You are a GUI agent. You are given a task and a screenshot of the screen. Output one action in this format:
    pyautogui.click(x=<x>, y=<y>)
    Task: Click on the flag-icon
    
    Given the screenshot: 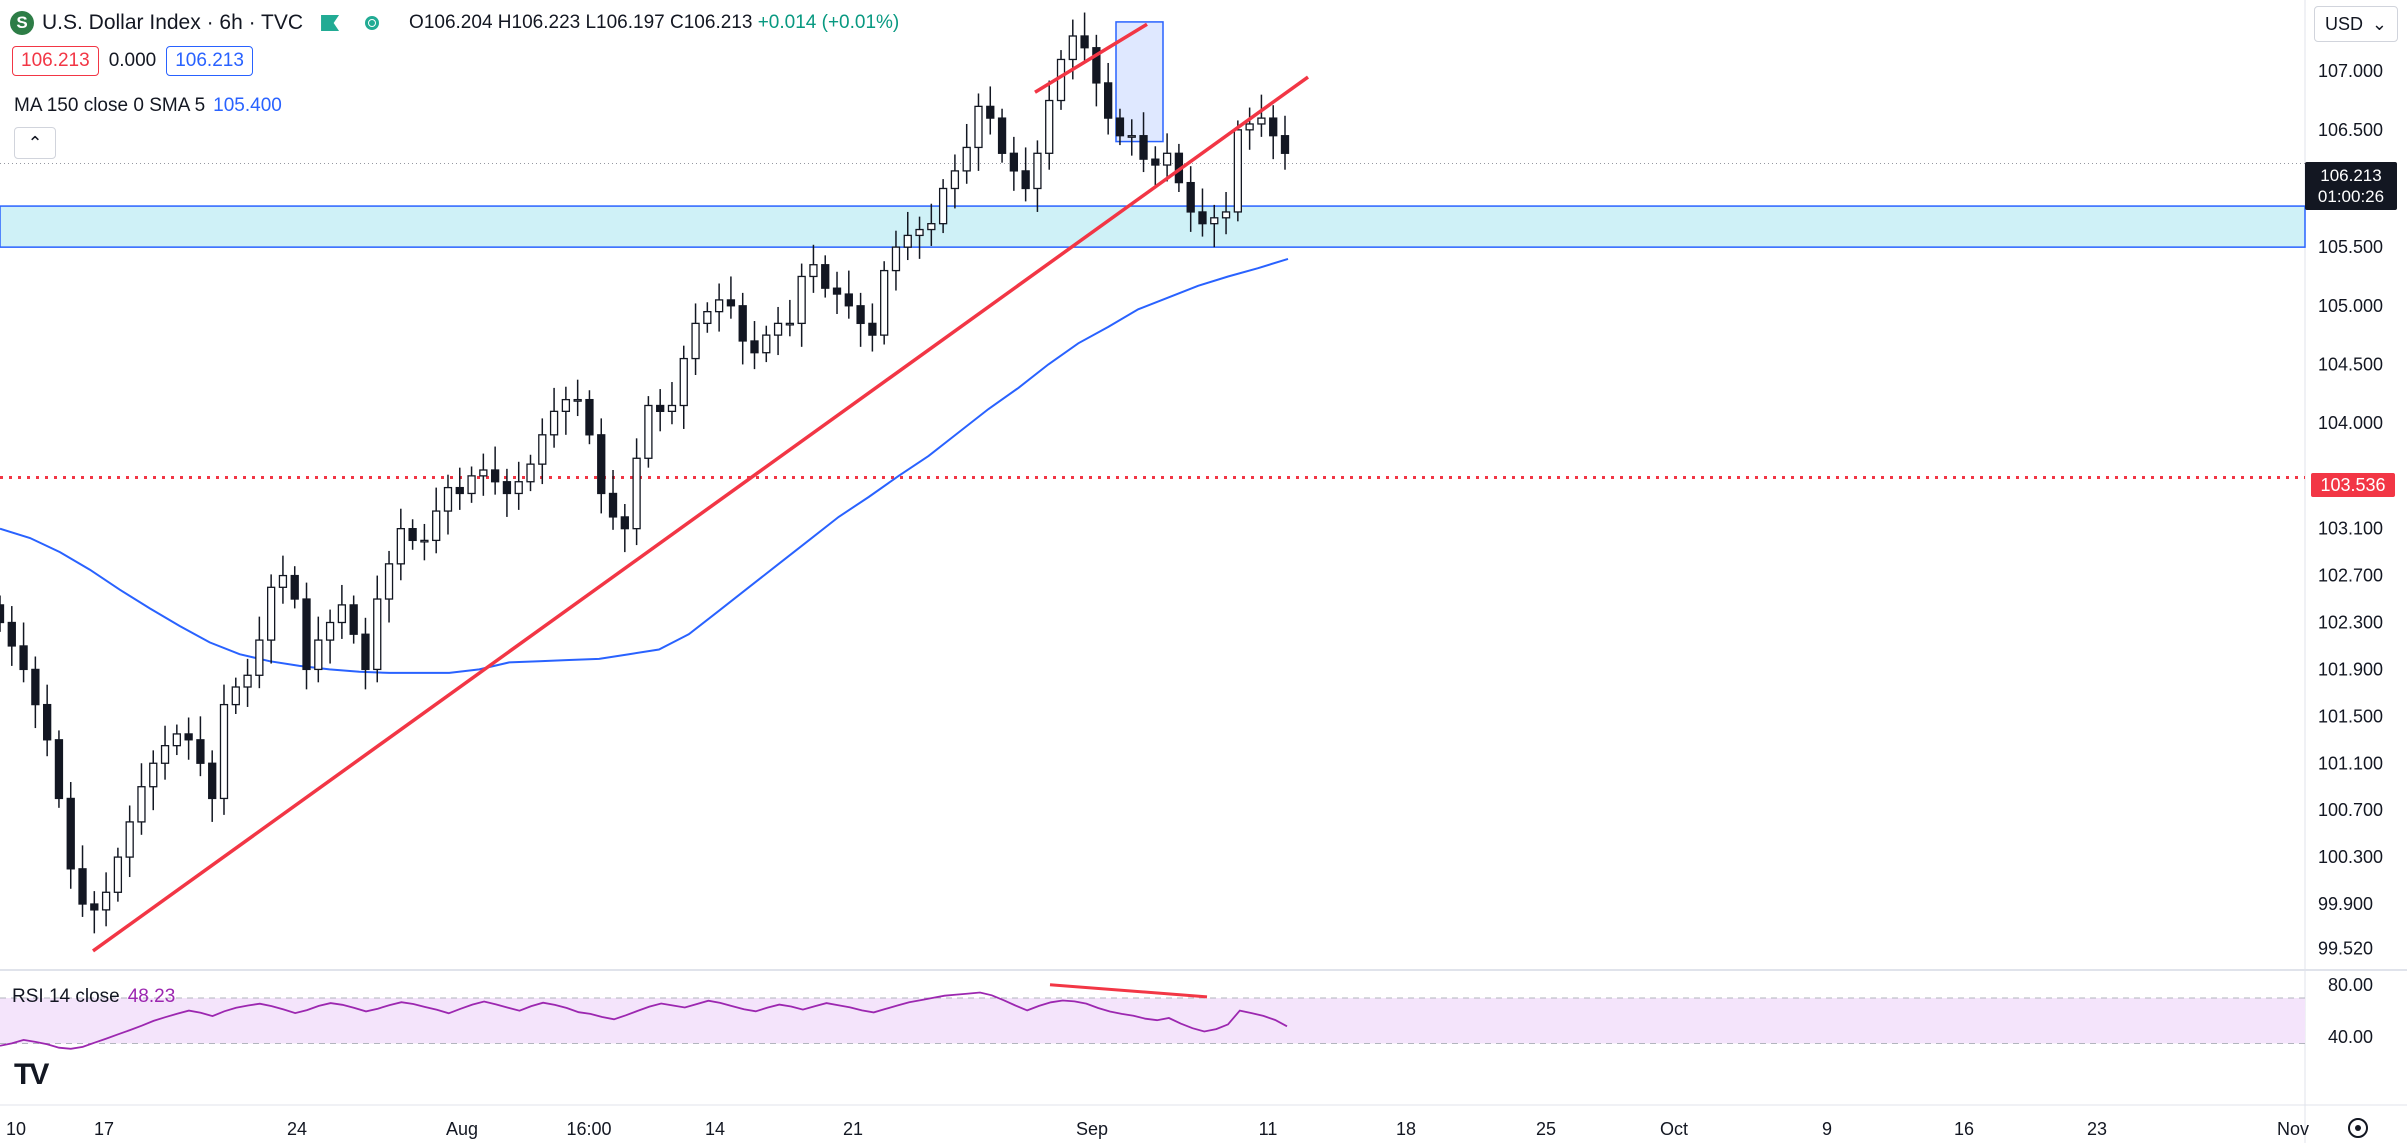 What is the action you would take?
    pyautogui.click(x=330, y=23)
    